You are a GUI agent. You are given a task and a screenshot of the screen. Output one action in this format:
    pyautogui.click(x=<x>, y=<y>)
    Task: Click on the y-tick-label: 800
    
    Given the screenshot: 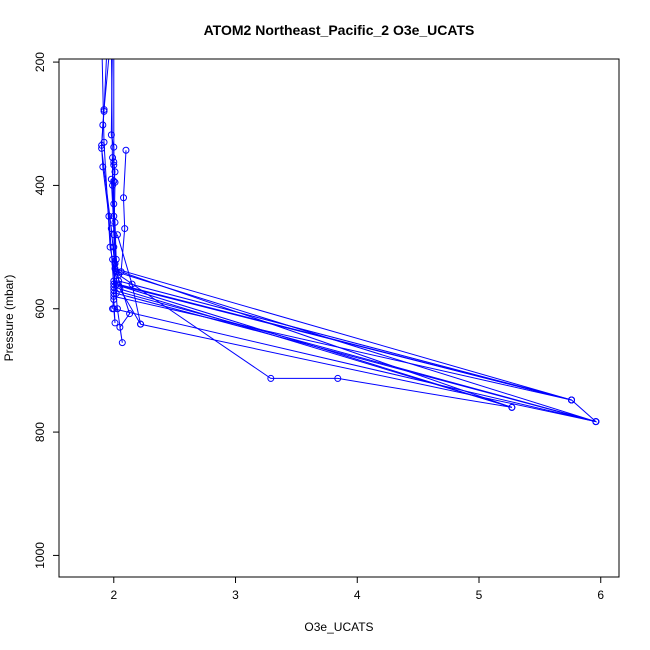 What is the action you would take?
    pyautogui.click(x=40, y=432)
    